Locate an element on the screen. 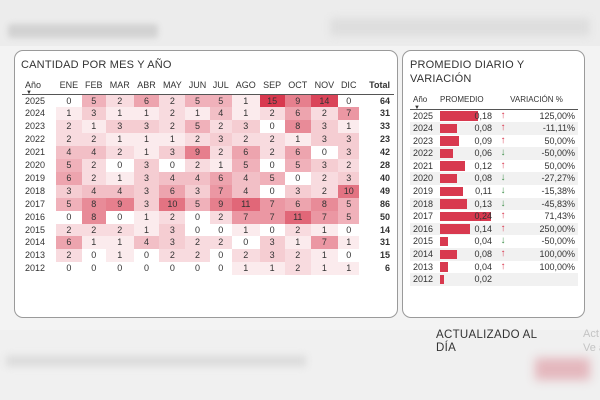 The height and width of the screenshot is (400, 600). month-header-jul: JUL is located at coordinates (220, 84).